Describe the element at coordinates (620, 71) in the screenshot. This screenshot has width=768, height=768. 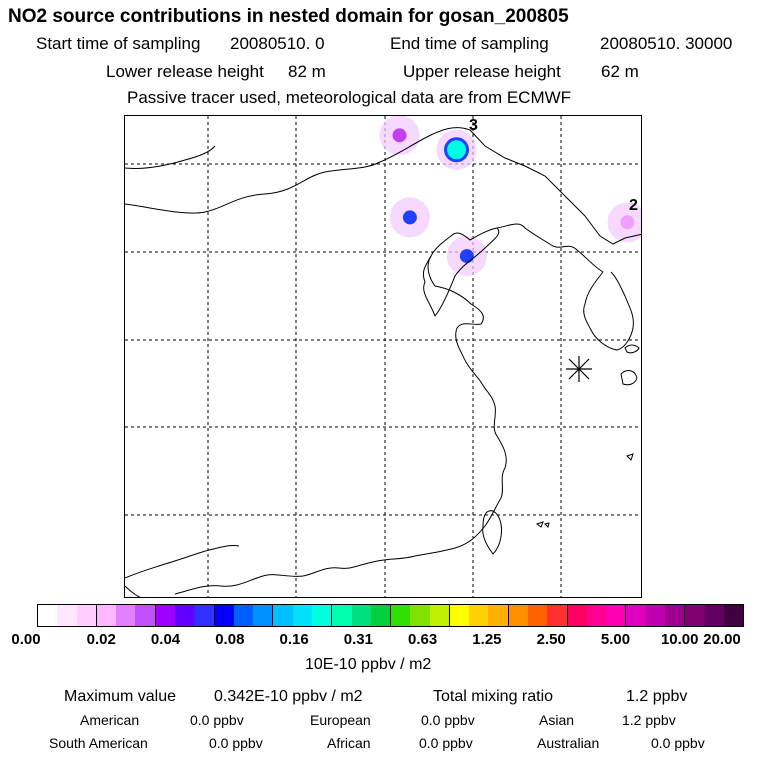
I see `upper-release-value: 62 m` at that location.